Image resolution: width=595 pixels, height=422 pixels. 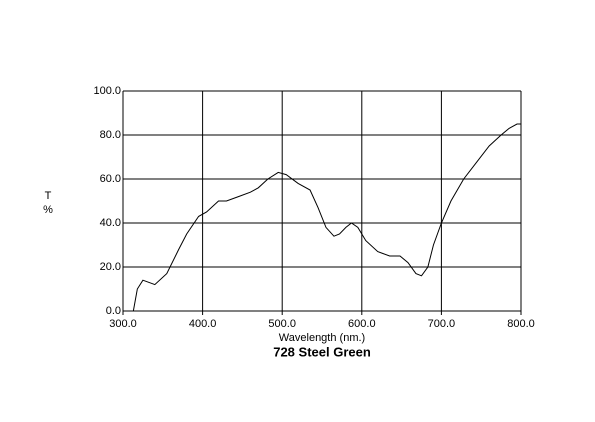 I want to click on y-tick-label: 60.0, so click(x=110, y=179).